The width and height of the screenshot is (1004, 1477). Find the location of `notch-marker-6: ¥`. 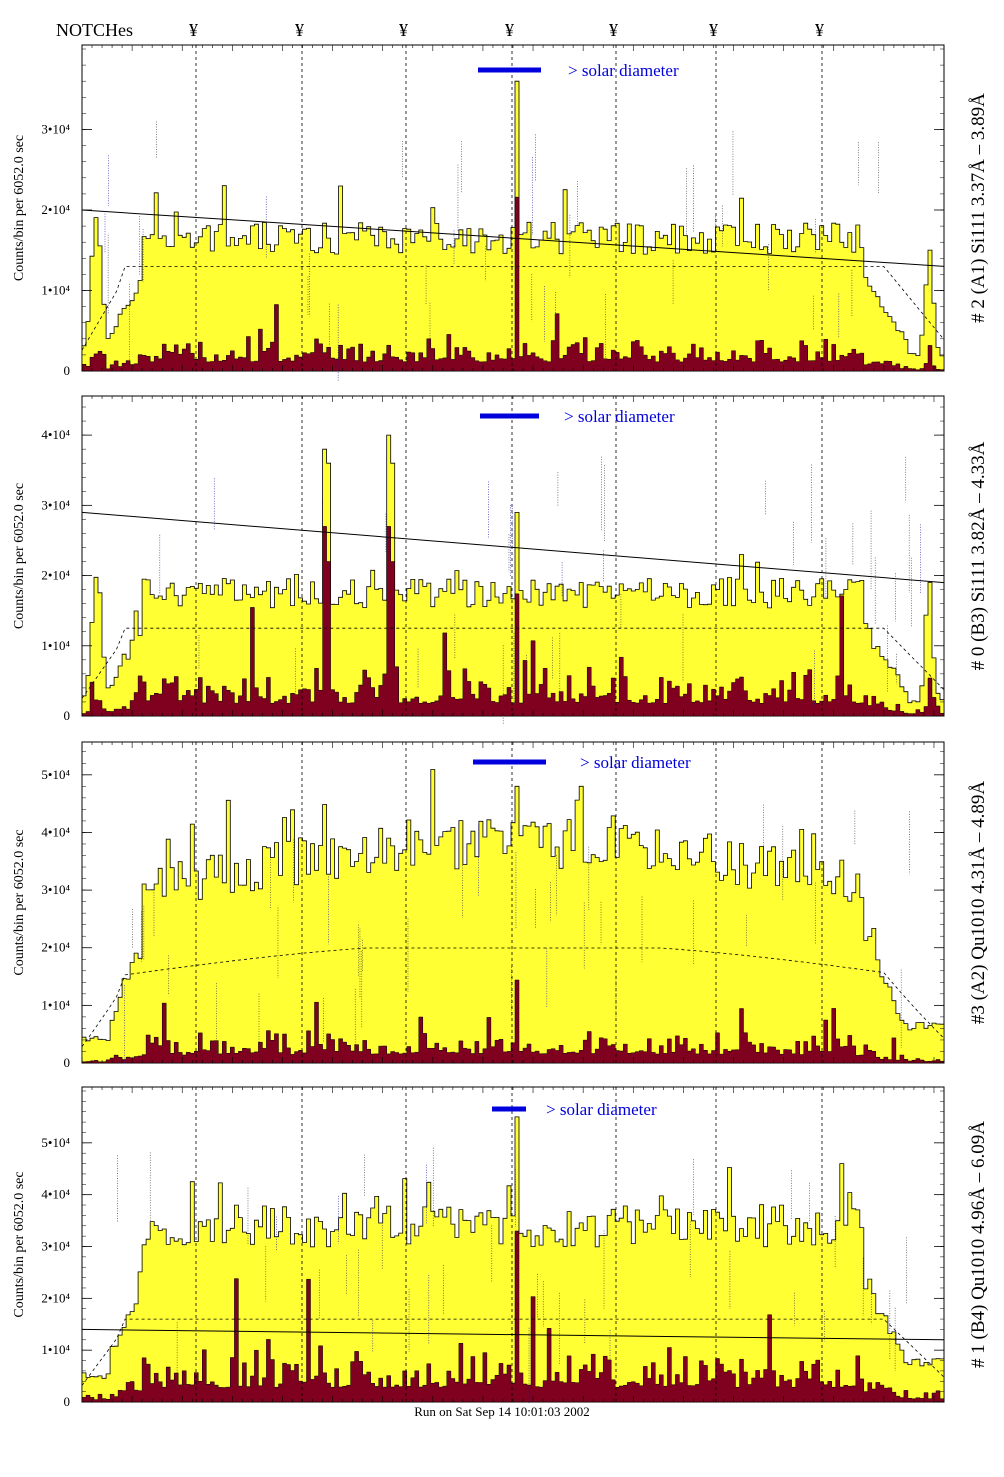

notch-marker-6: ¥ is located at coordinates (819, 30).